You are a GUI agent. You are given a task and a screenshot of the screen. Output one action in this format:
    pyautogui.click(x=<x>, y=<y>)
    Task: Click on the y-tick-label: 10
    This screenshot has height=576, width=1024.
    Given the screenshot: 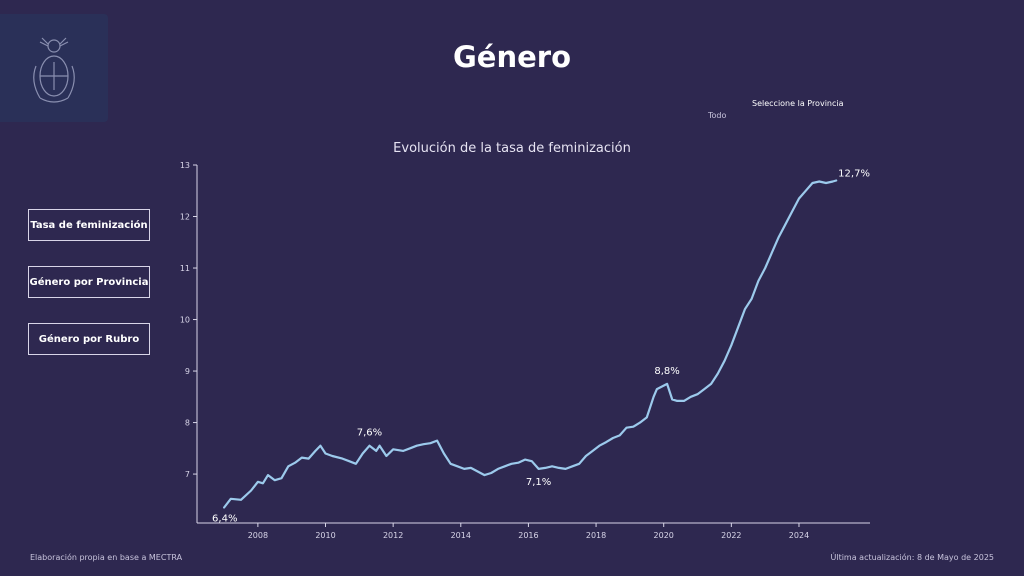 What is the action you would take?
    pyautogui.click(x=185, y=320)
    